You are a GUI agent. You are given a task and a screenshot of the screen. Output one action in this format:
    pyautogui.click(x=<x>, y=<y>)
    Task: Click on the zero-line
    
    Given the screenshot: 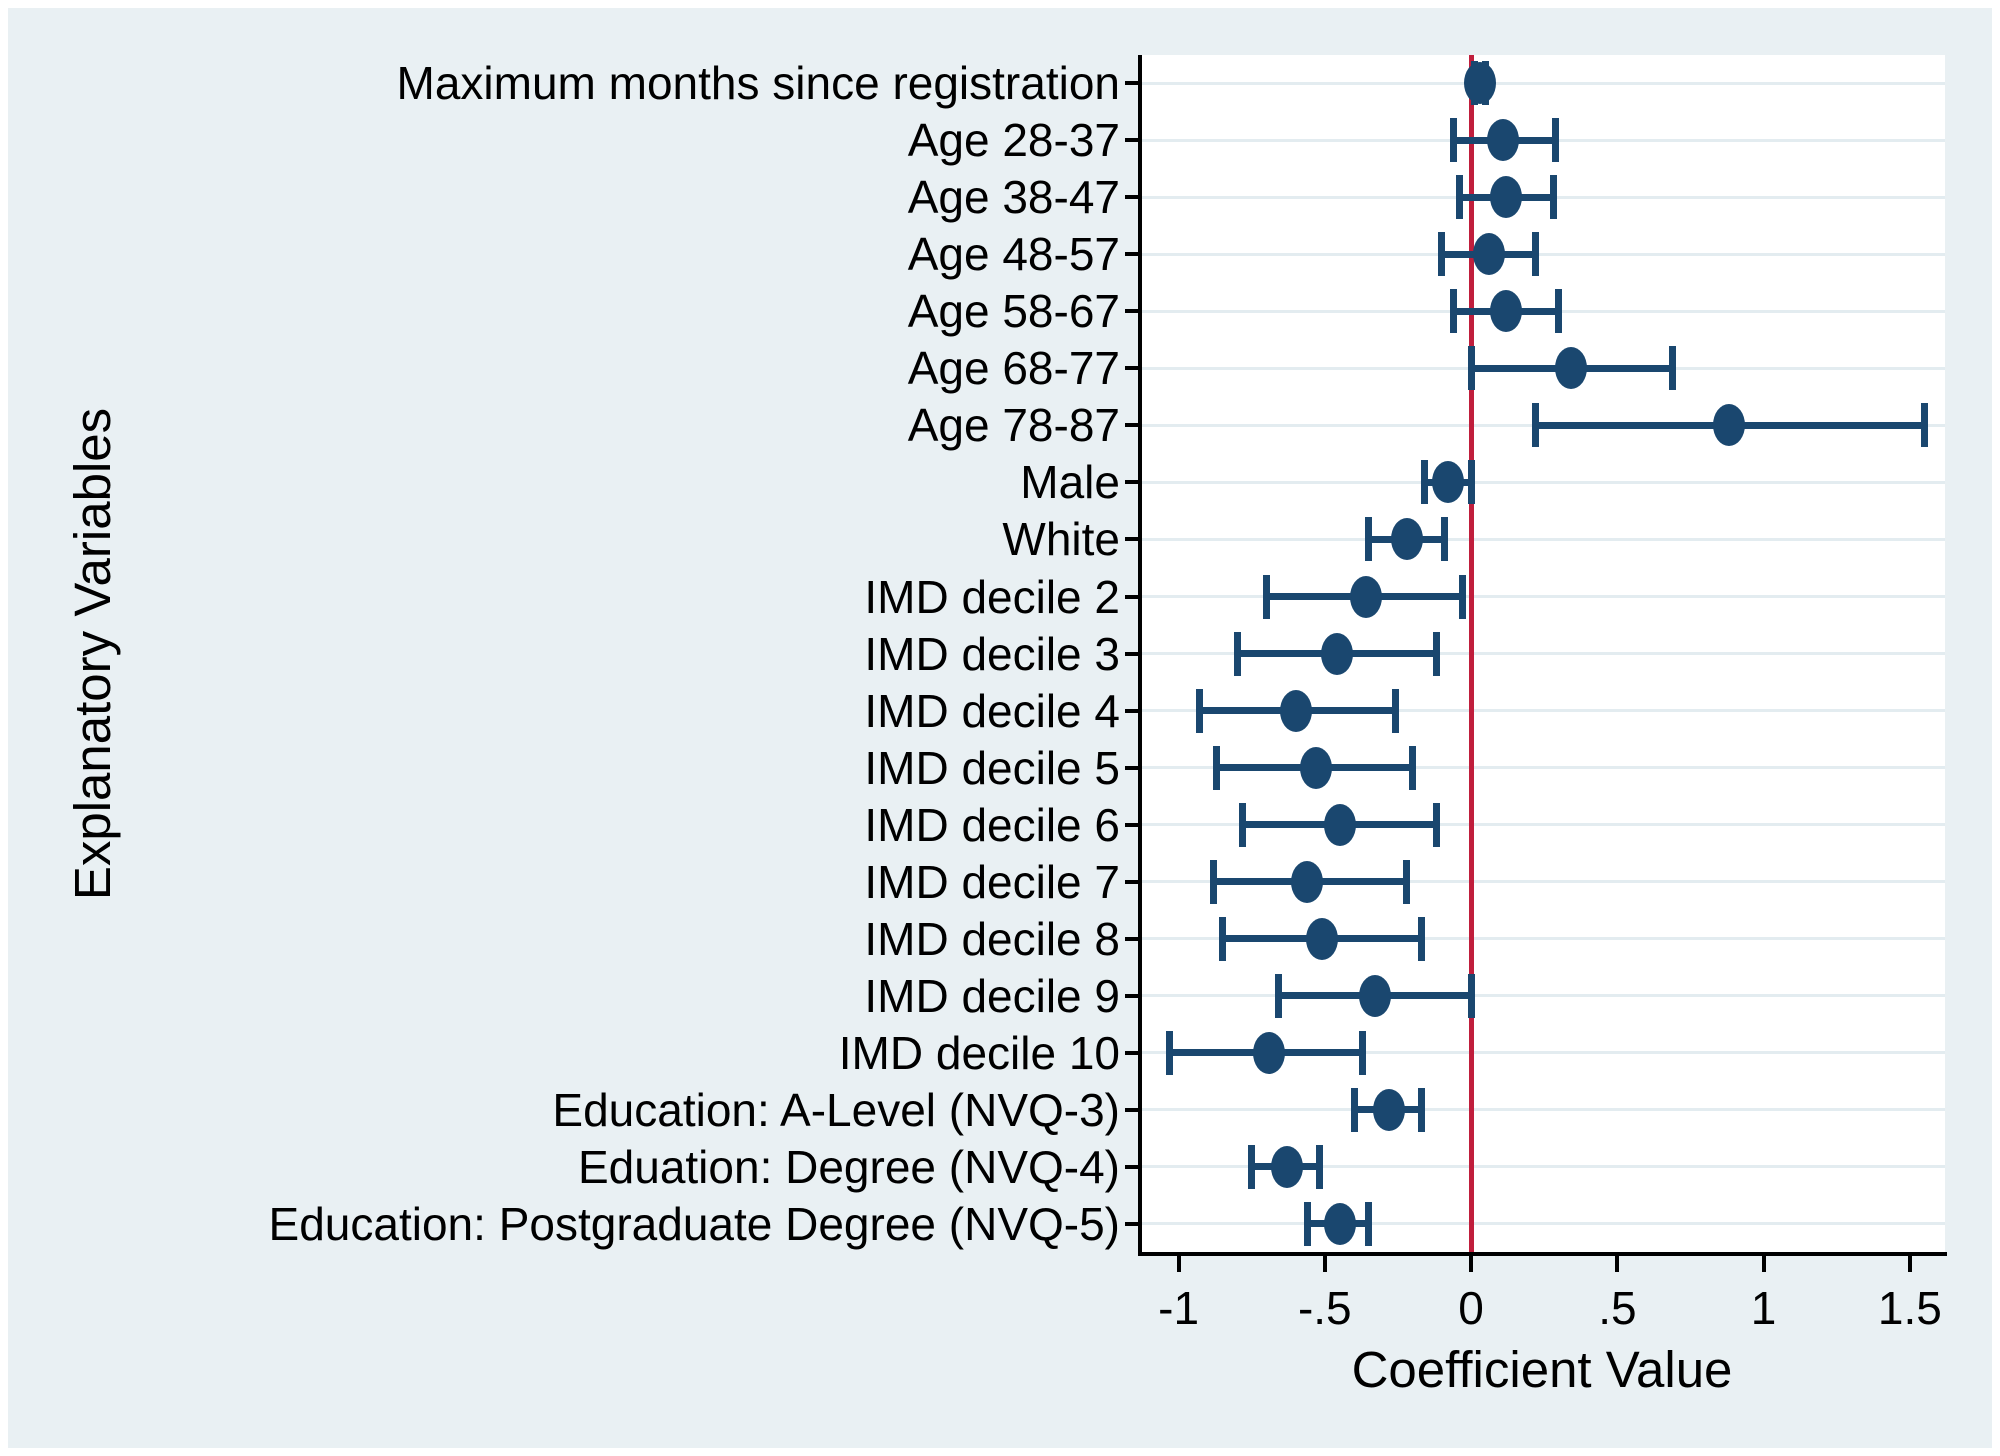 What is the action you would take?
    pyautogui.click(x=1471, y=653)
    